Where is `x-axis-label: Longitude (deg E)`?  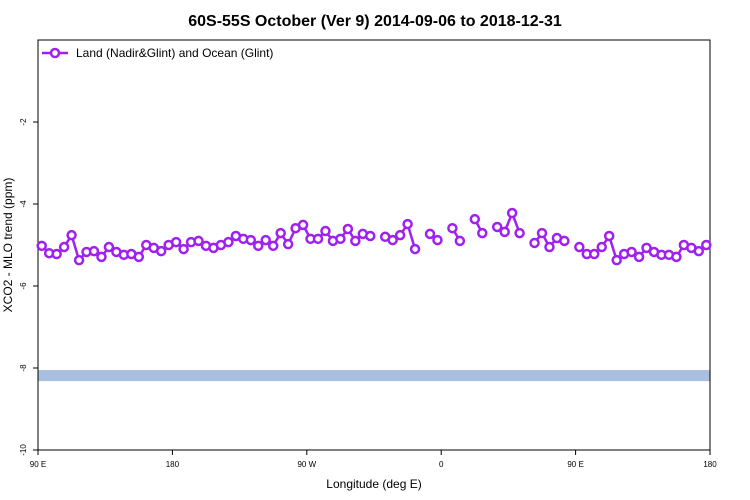
x-axis-label: Longitude (deg E) is located at coordinates (373, 484).